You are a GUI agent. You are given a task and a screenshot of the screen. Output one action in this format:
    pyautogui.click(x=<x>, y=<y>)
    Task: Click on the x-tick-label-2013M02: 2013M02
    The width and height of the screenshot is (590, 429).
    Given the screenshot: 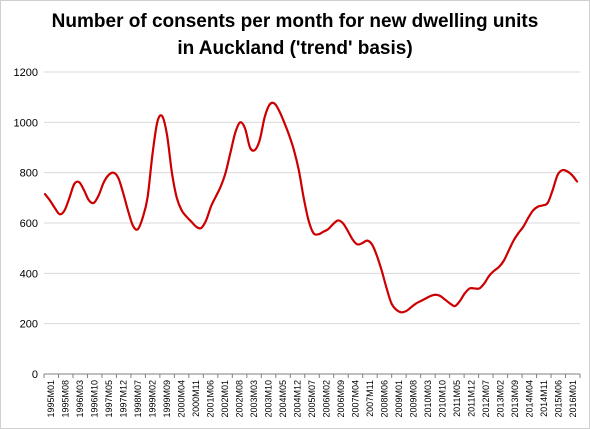 What is the action you would take?
    pyautogui.click(x=500, y=399)
    